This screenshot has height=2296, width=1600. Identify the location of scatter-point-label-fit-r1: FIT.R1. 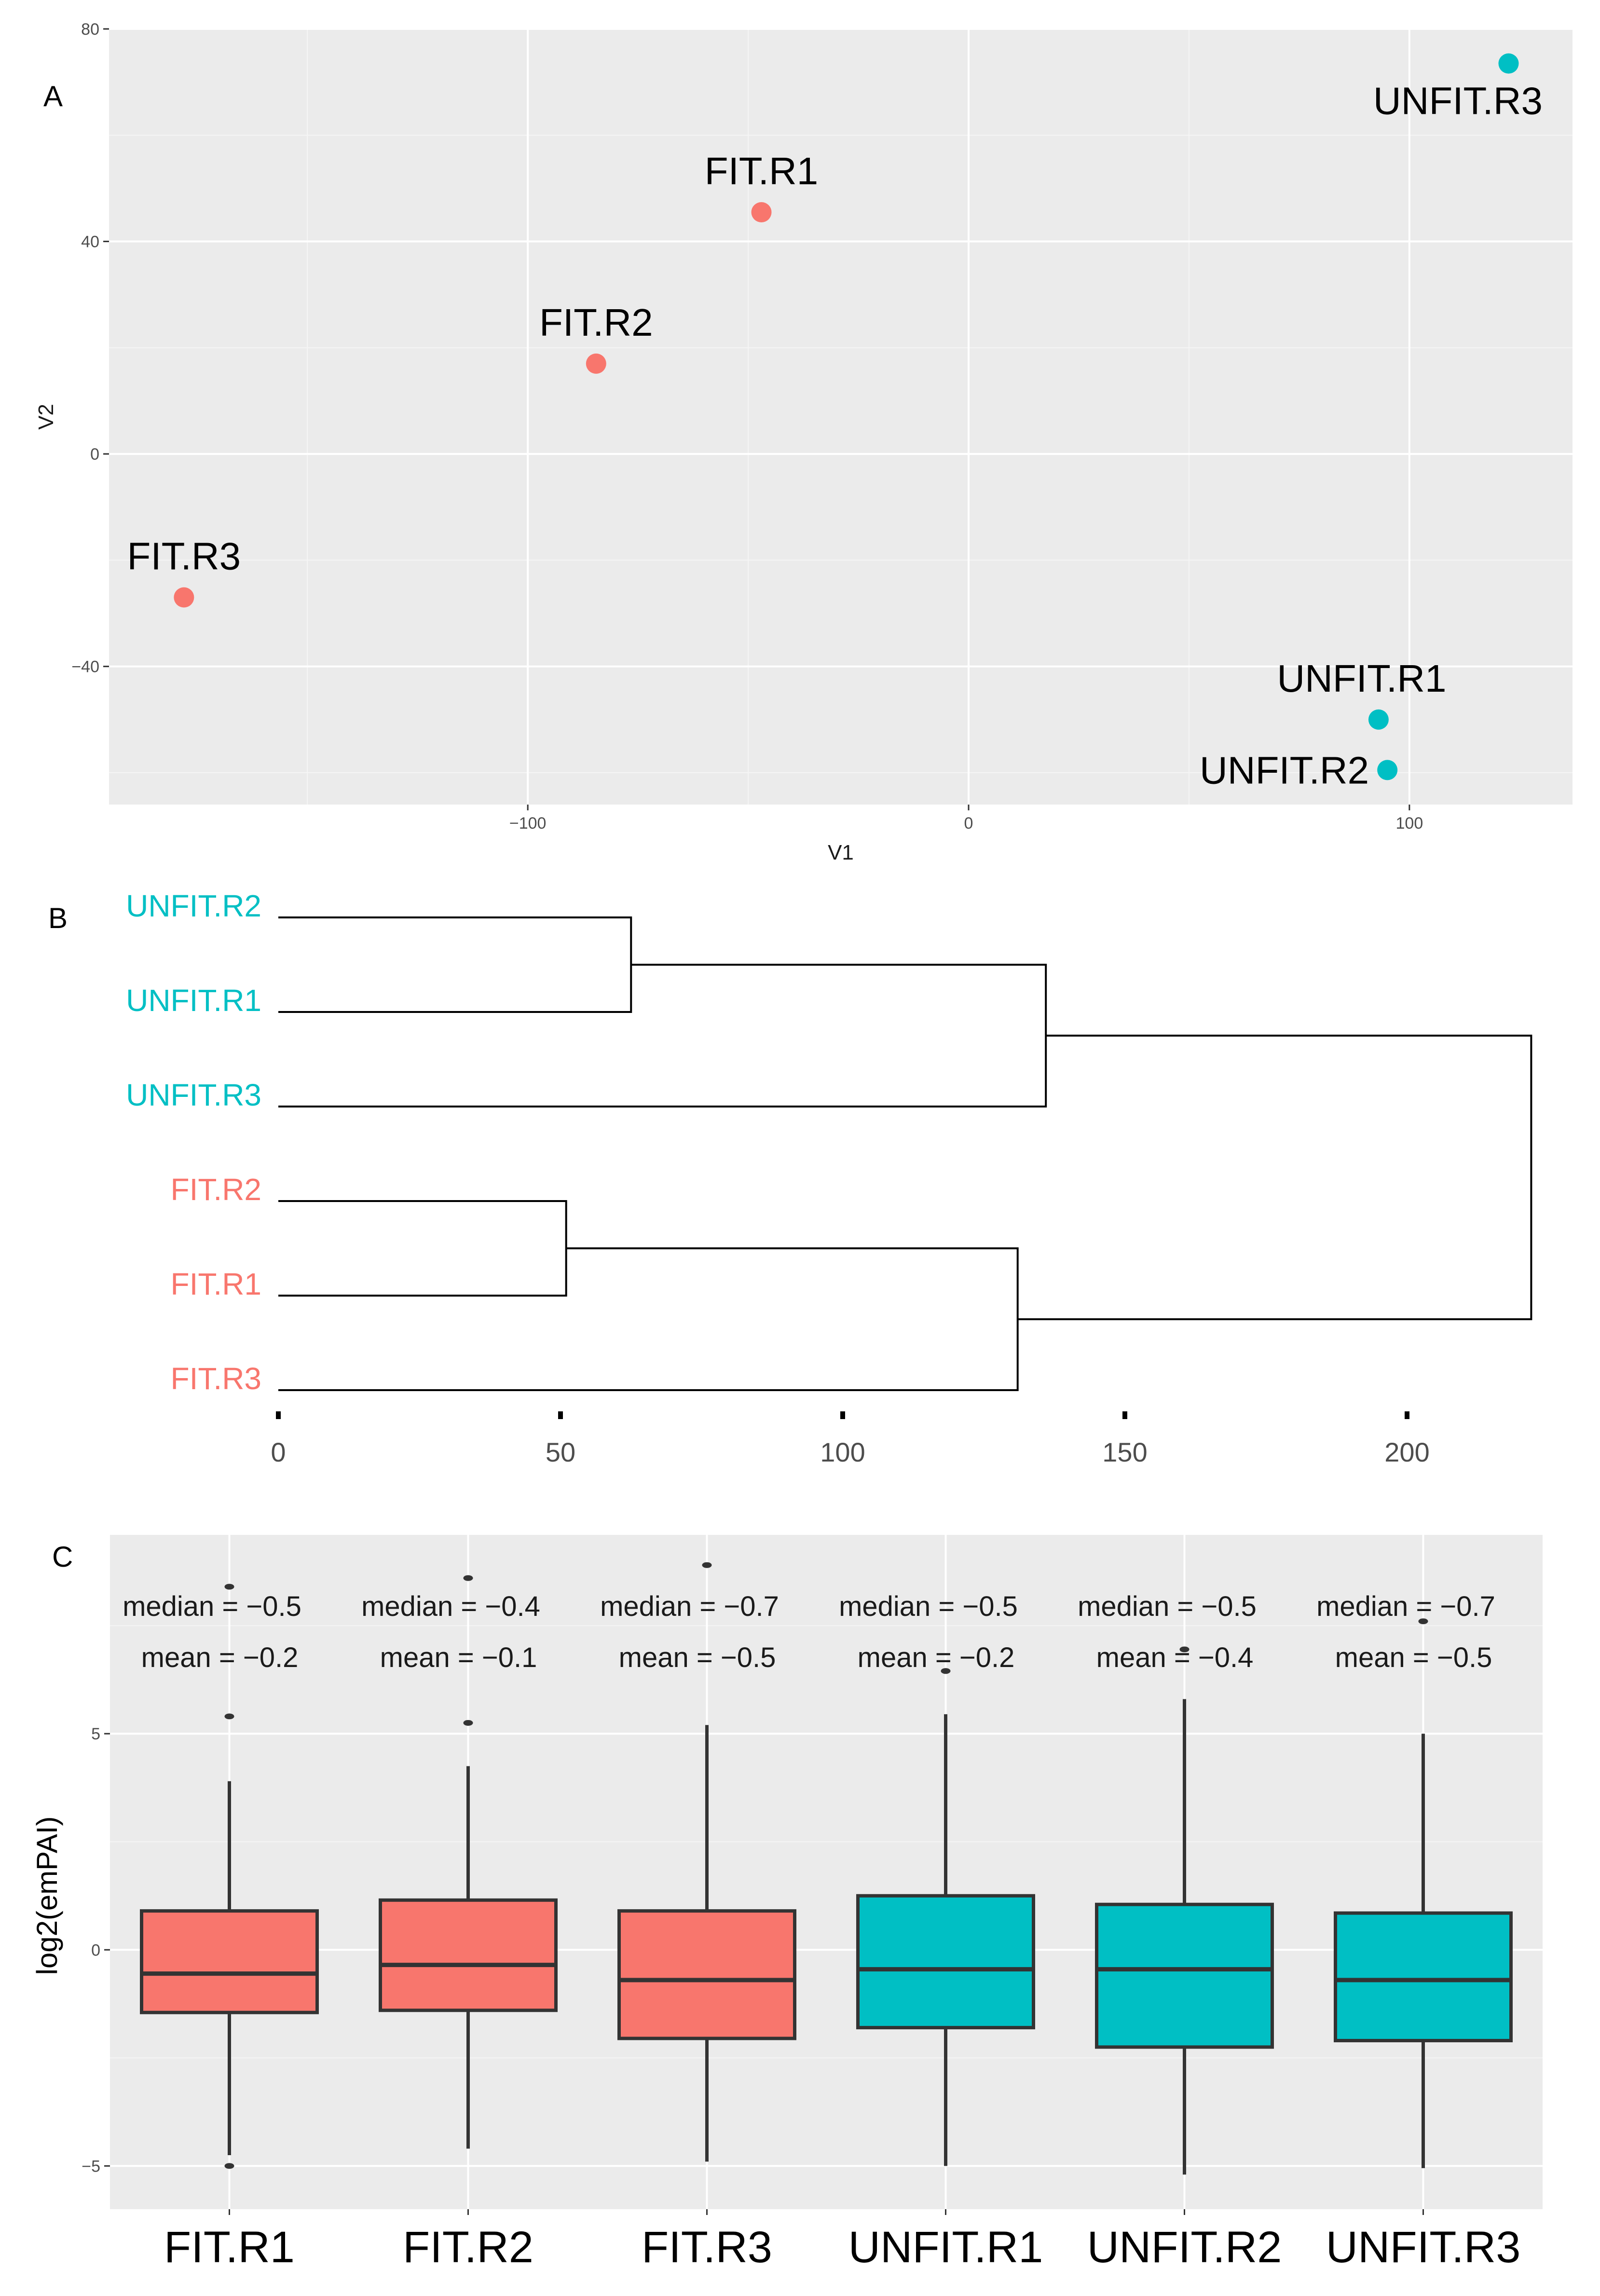
(762, 171).